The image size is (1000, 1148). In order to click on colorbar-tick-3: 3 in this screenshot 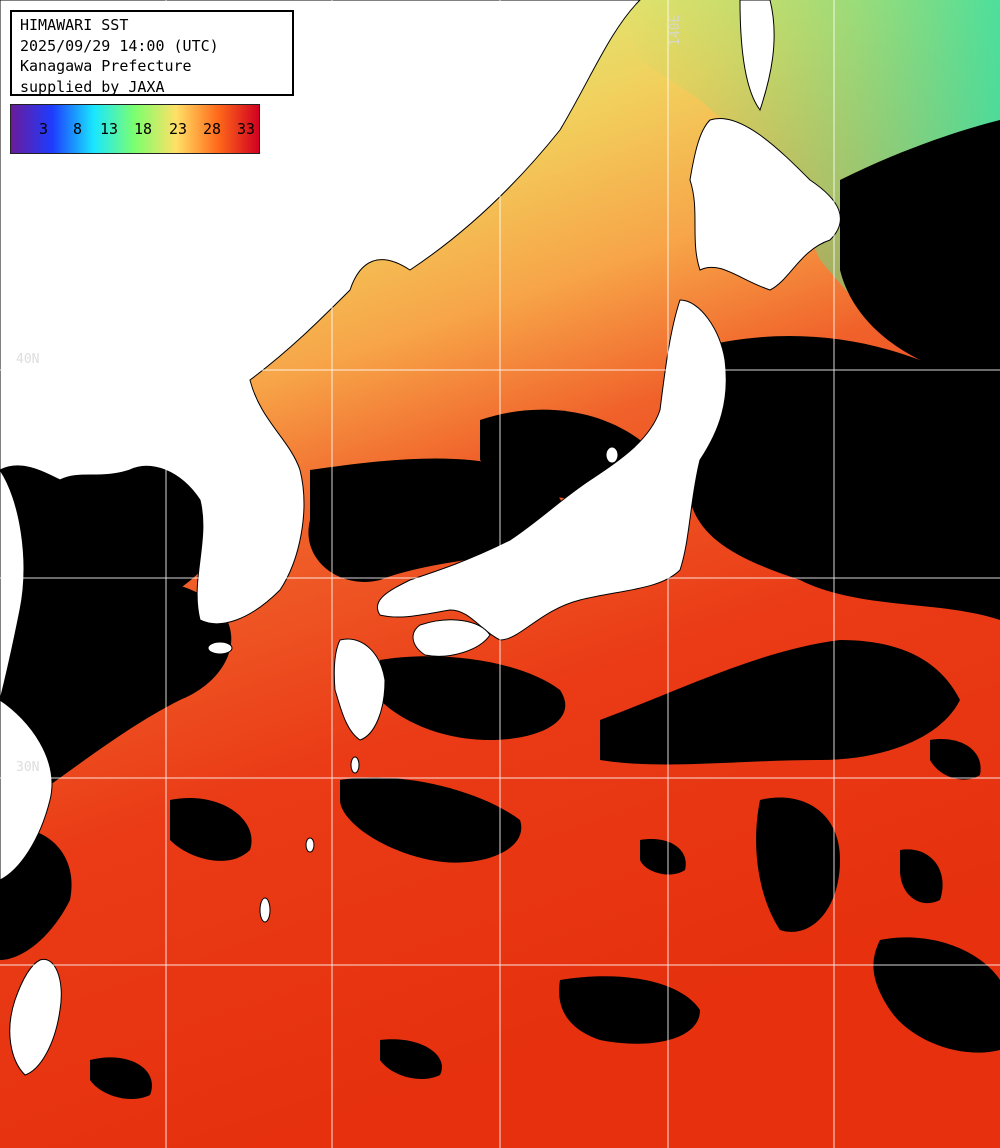, I will do `click(44, 129)`.